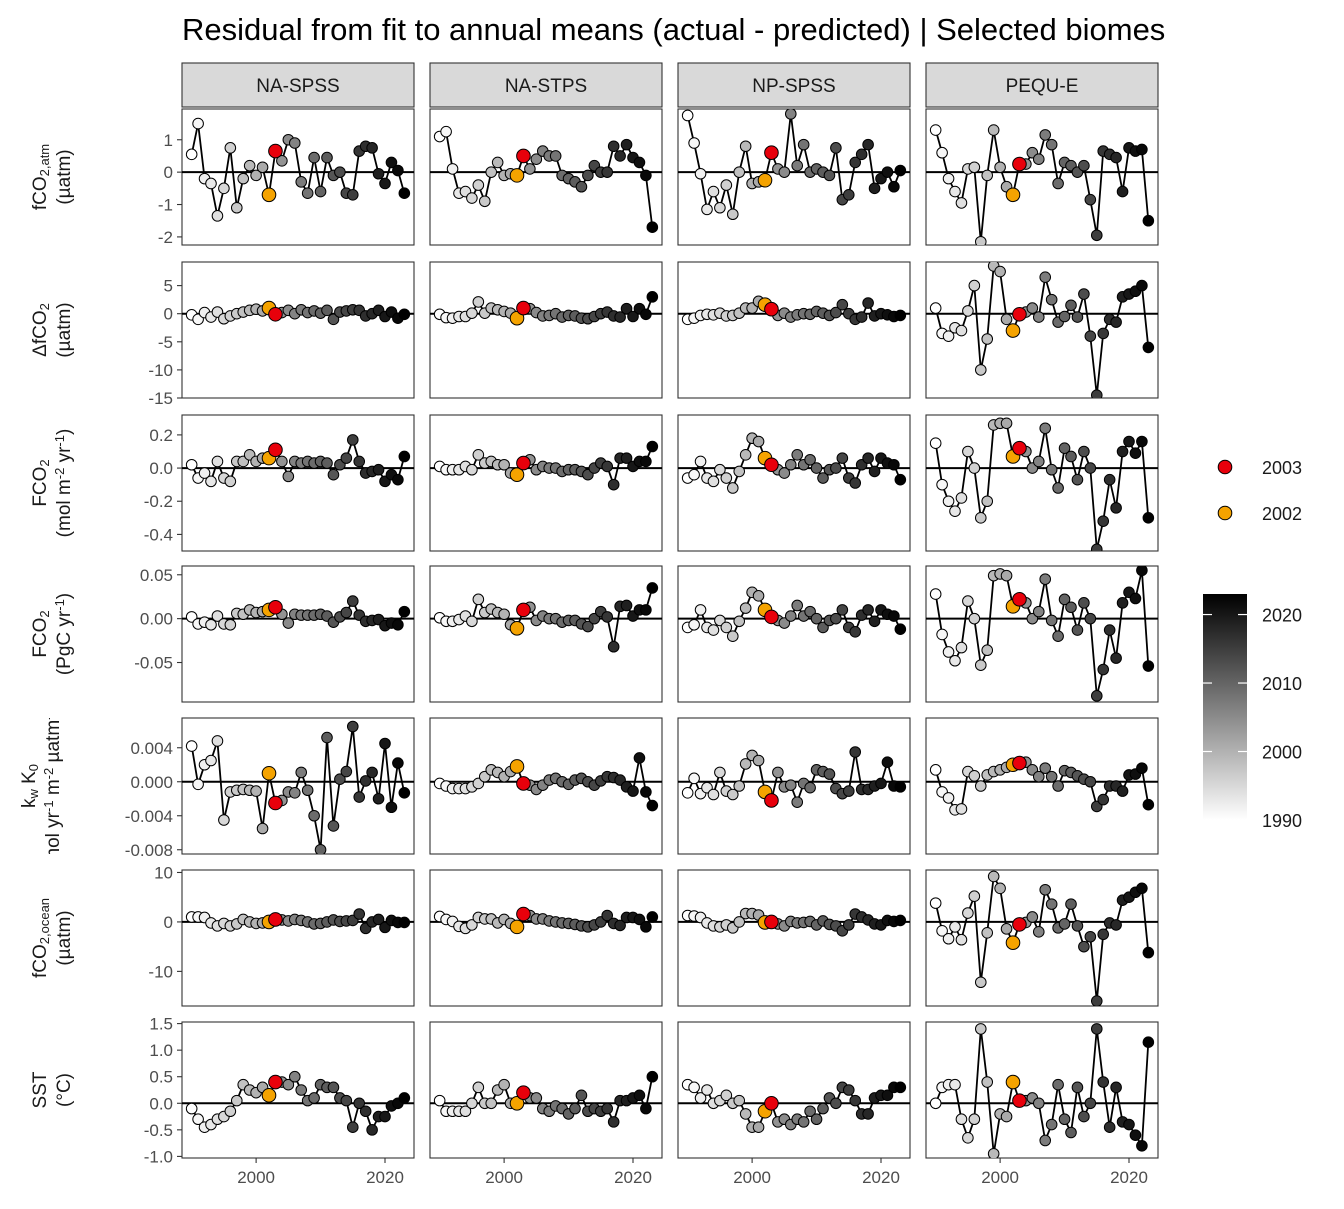  I want to click on series-line, so click(1042, 633).